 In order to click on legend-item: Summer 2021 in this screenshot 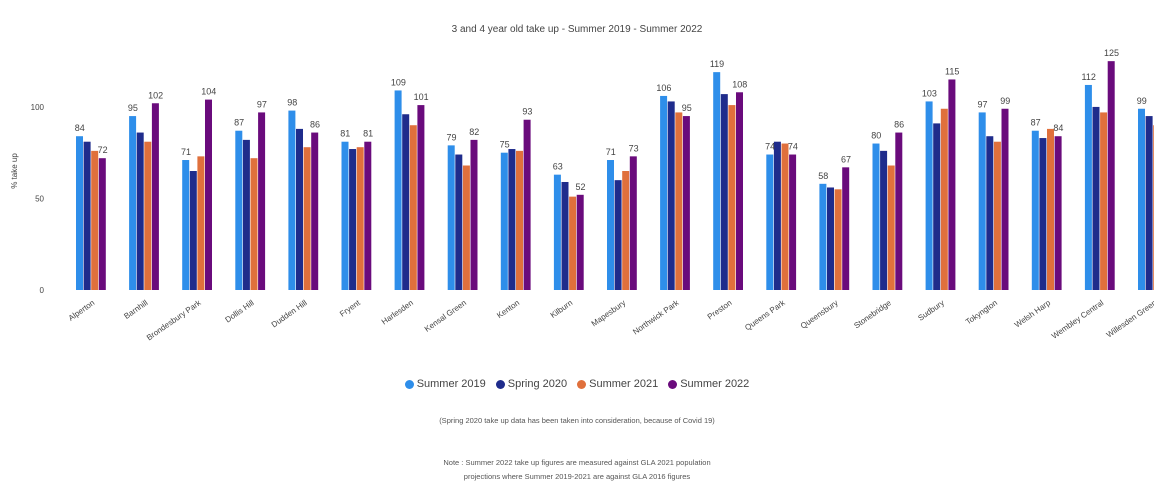, I will do `click(617, 384)`.